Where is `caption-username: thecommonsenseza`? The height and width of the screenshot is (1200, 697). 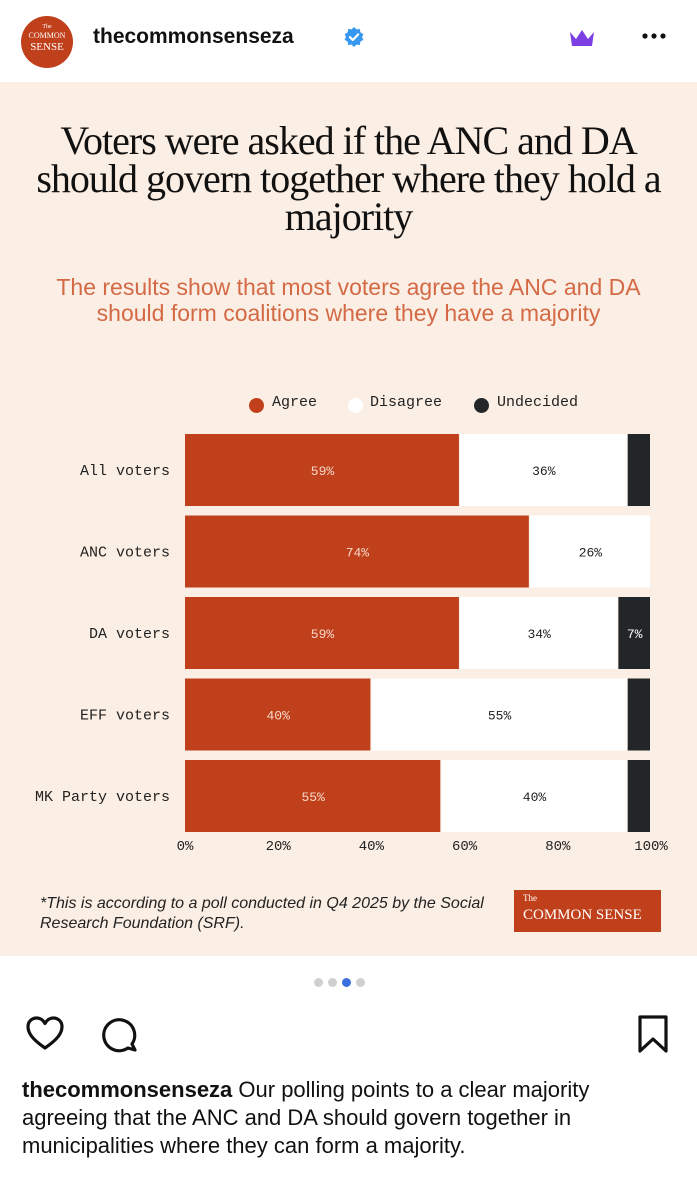
caption-username: thecommonsenseza is located at coordinates (127, 1089).